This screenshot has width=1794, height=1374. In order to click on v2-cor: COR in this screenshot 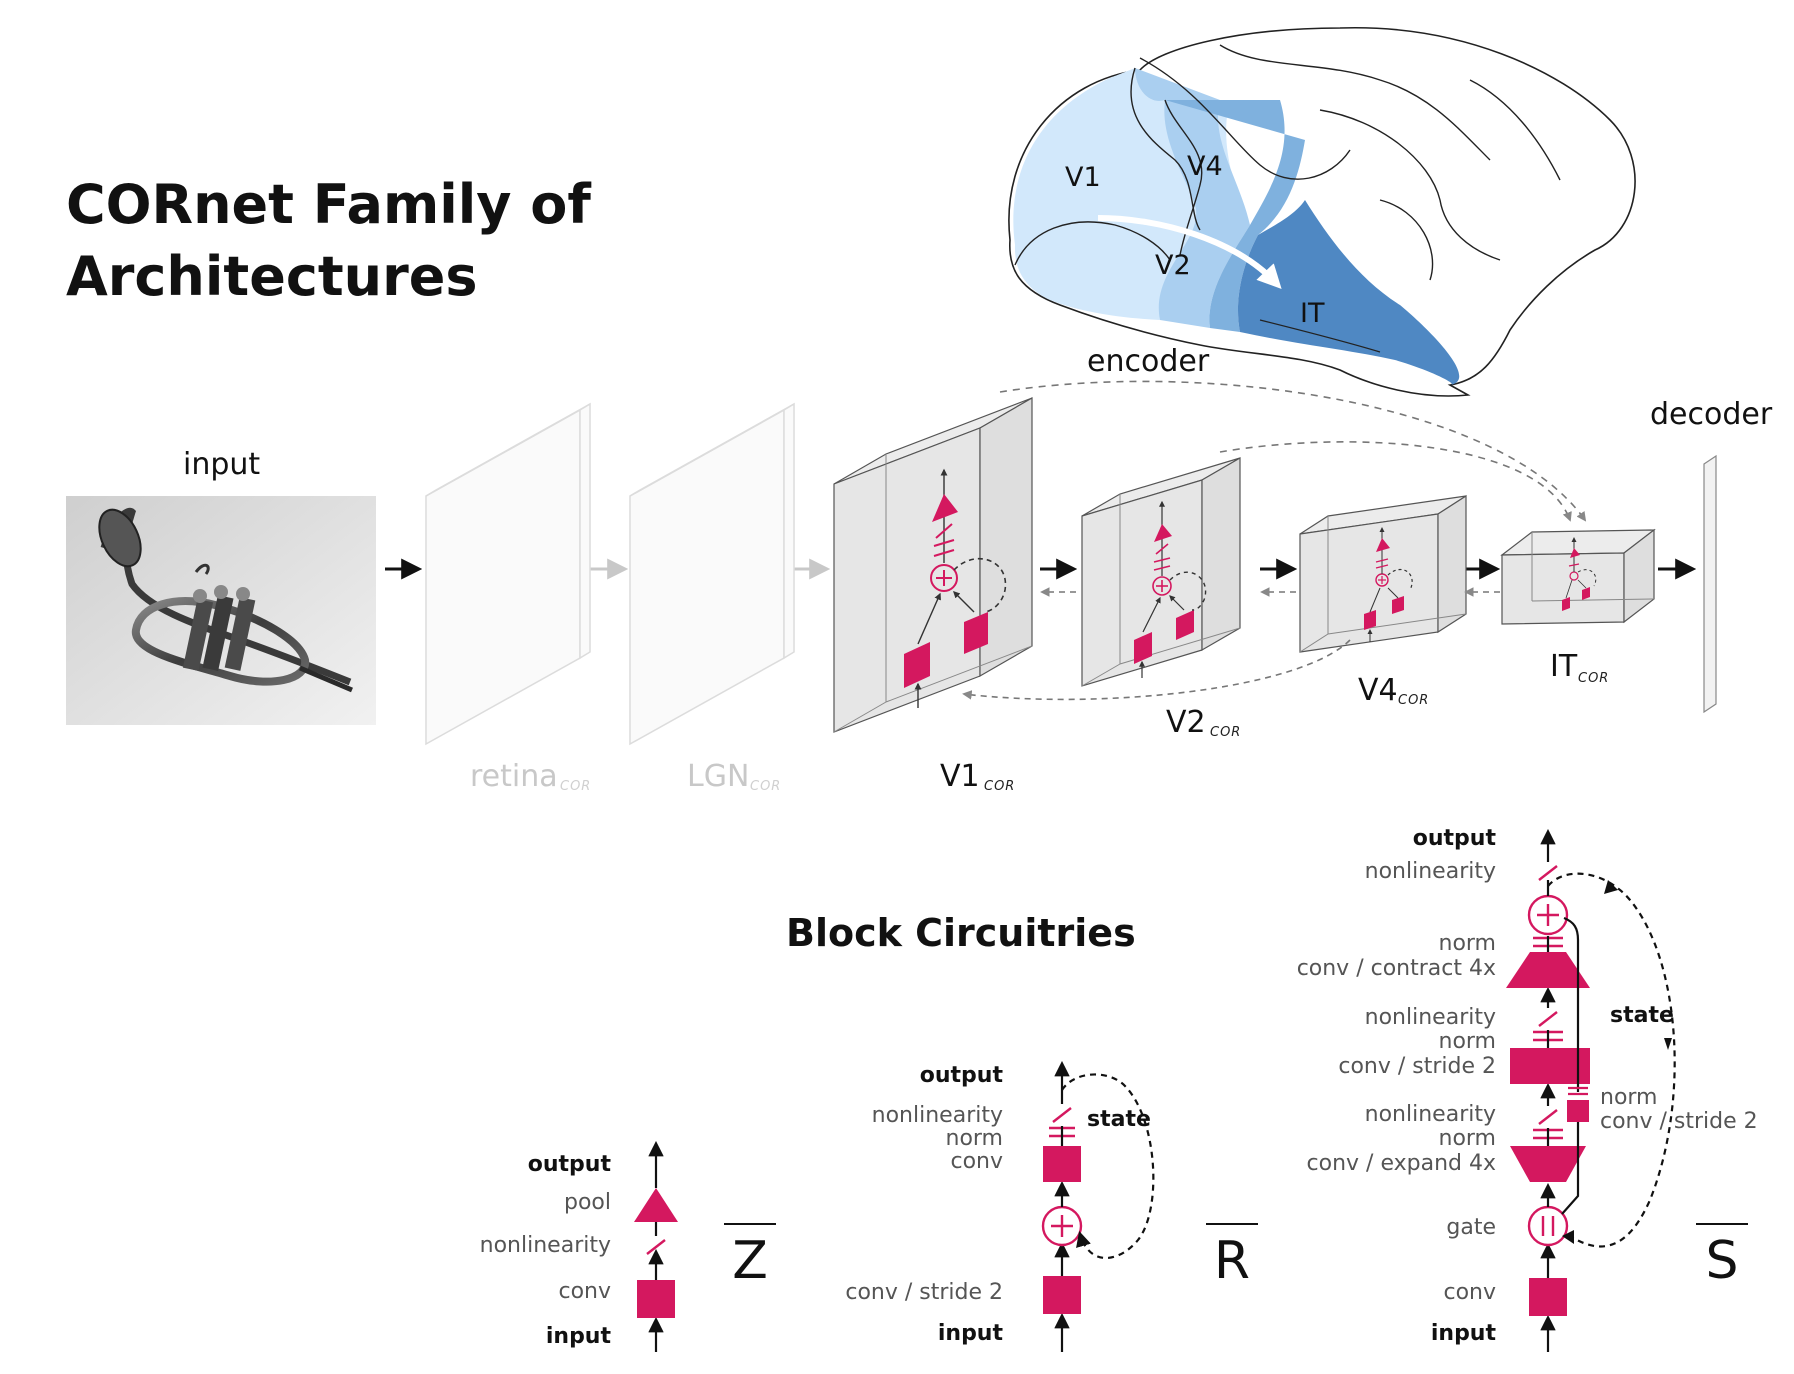, I will do `click(1225, 732)`.